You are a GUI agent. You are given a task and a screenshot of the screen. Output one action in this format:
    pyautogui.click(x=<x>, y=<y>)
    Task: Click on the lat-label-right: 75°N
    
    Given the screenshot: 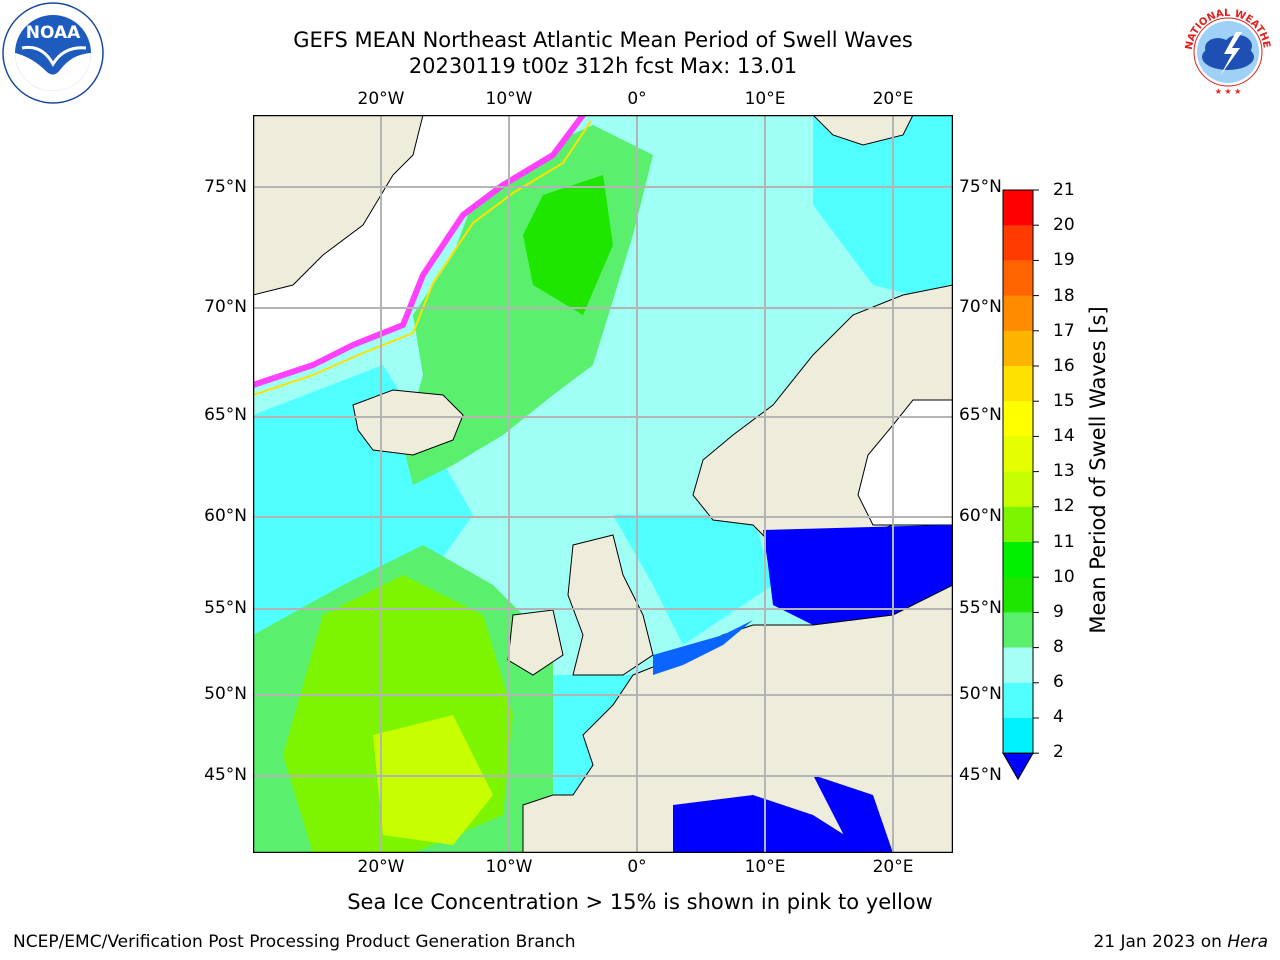 What is the action you would take?
    pyautogui.click(x=980, y=187)
    